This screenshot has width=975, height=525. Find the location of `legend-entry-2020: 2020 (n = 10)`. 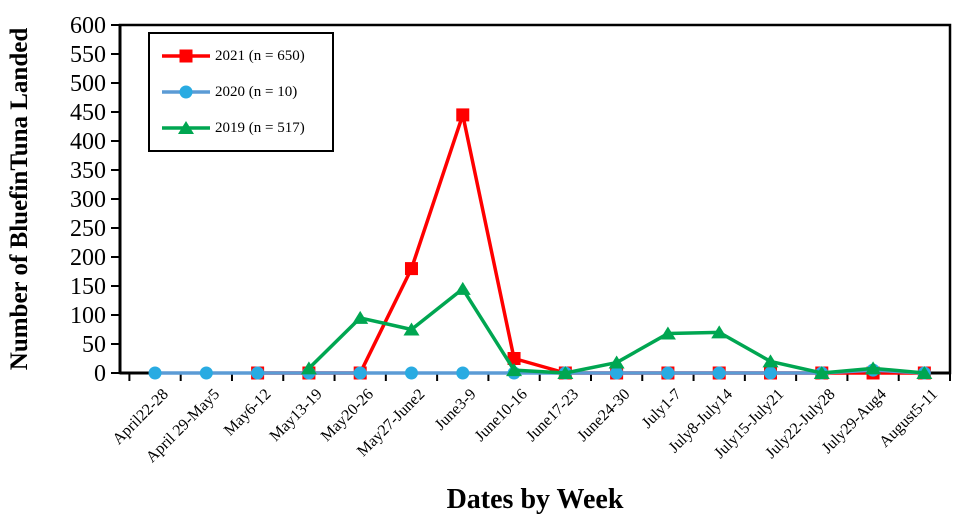

legend-entry-2020: 2020 (n = 10) is located at coordinates (245, 92).